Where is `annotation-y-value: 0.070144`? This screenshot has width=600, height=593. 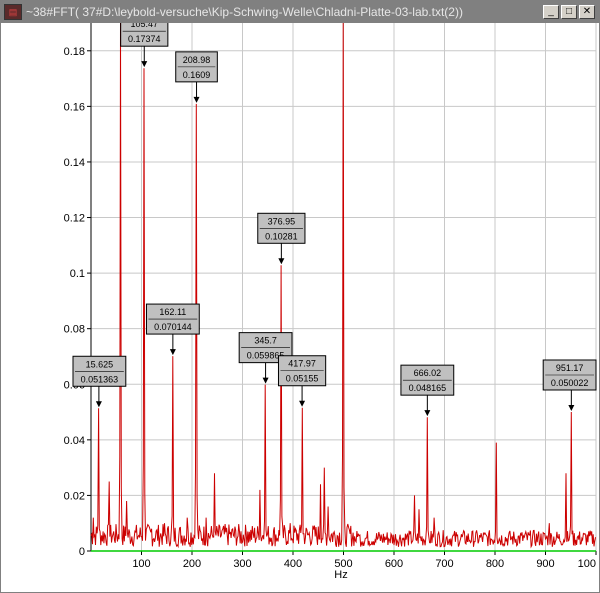
annotation-y-value: 0.070144 is located at coordinates (173, 327).